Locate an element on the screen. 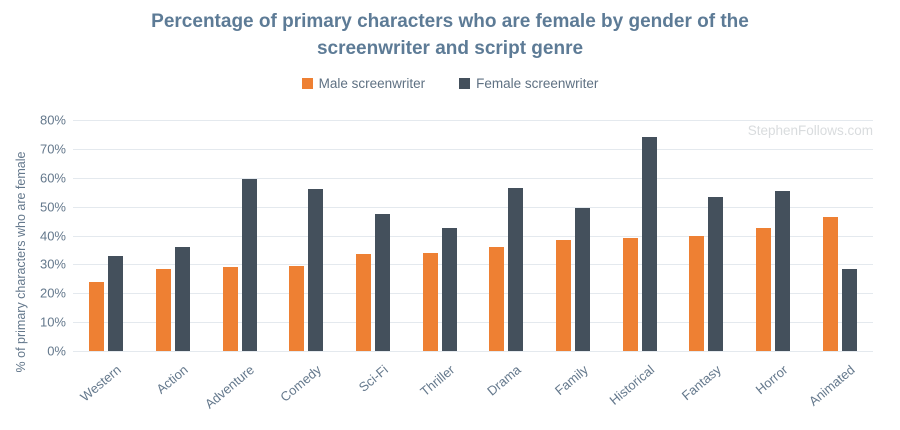  bar-group-horror is located at coordinates (773, 235).